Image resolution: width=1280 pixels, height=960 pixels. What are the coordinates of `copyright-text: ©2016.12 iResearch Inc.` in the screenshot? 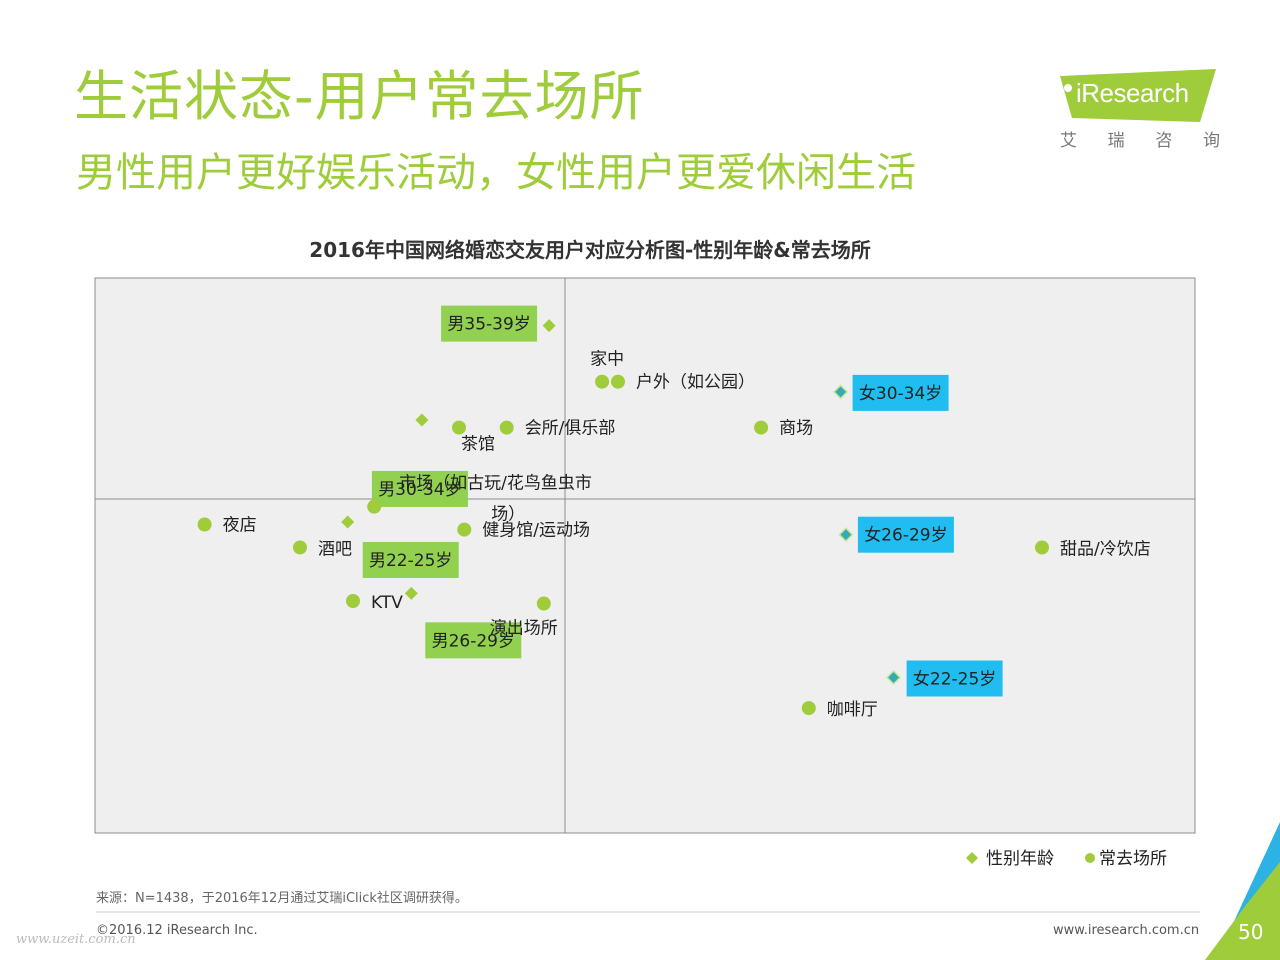 It's located at (177, 930).